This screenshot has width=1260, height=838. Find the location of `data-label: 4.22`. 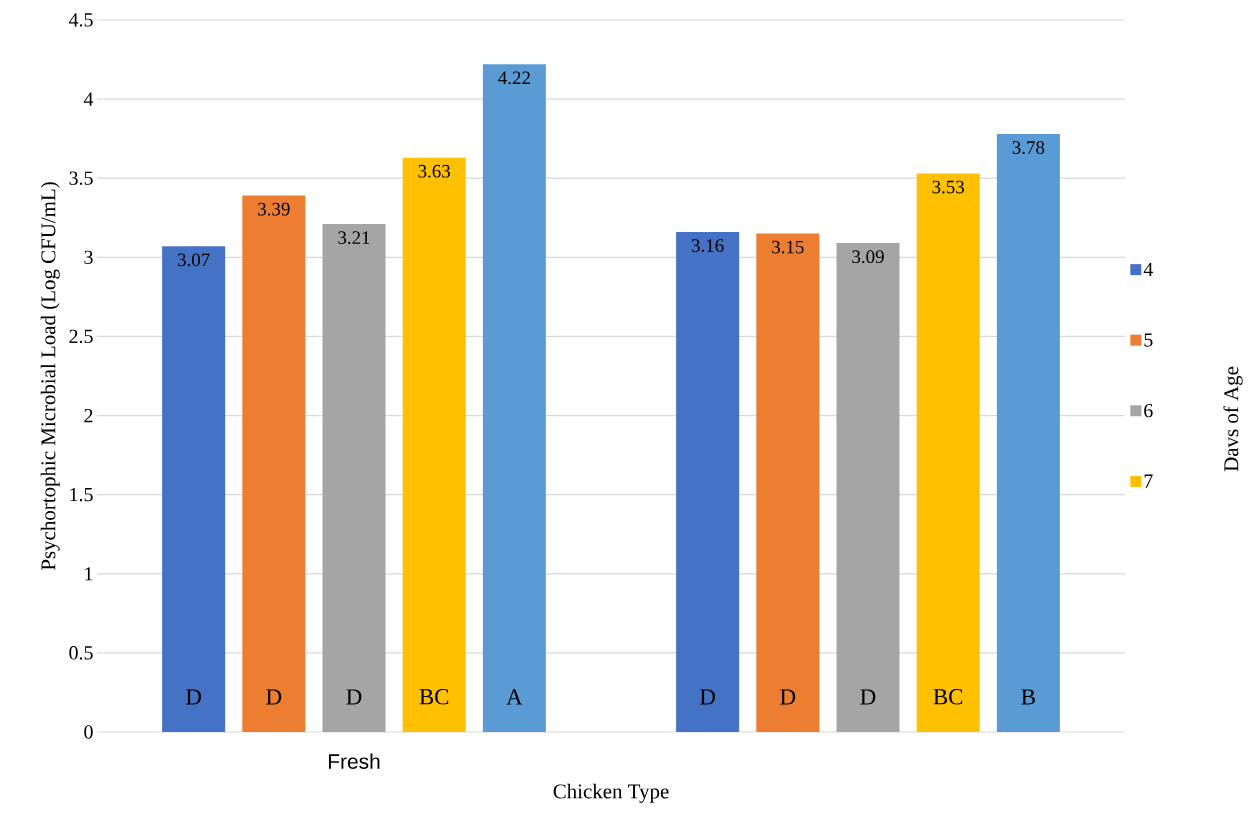

data-label: 4.22 is located at coordinates (514, 78).